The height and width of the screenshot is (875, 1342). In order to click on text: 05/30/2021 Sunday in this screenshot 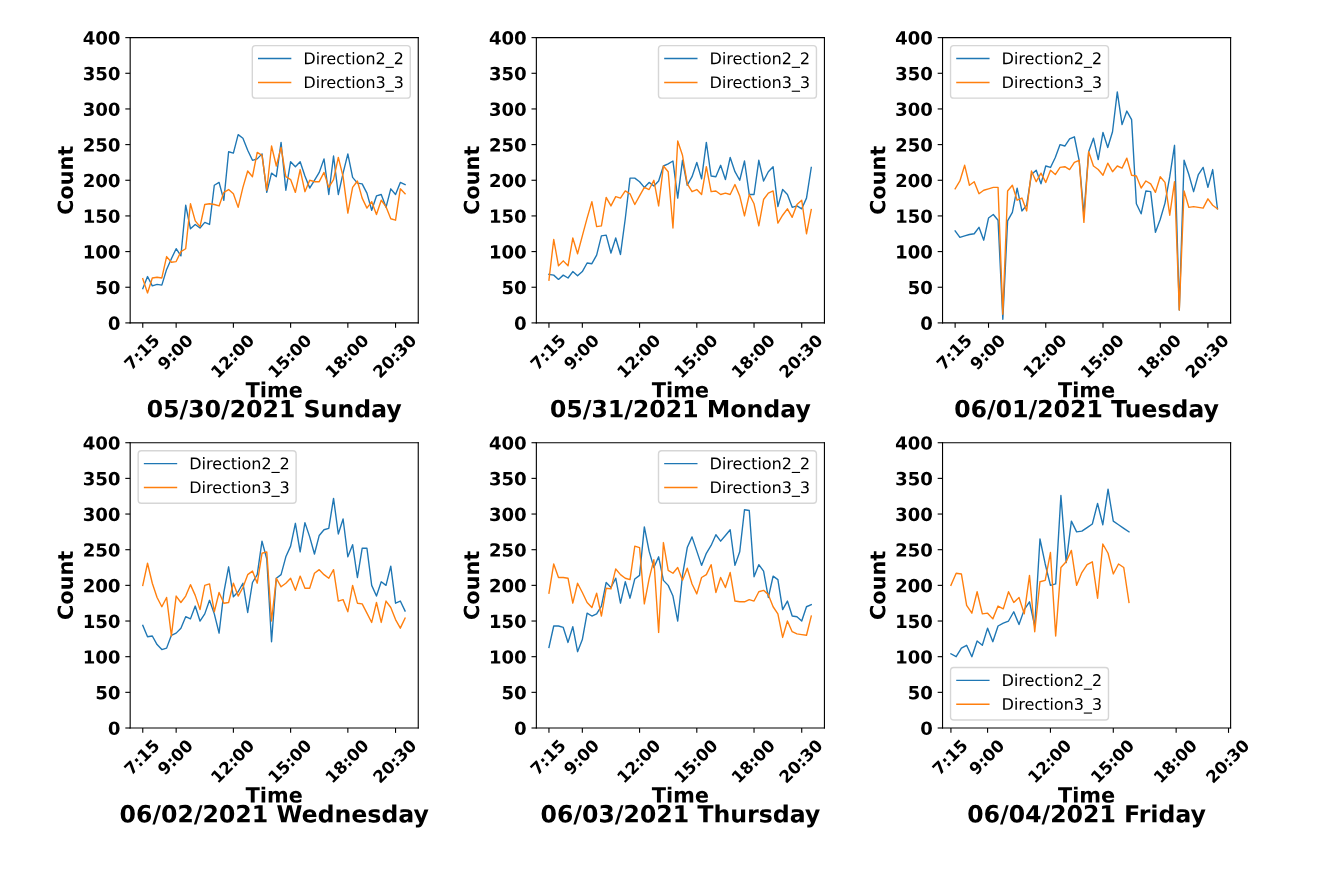, I will do `click(274, 411)`.